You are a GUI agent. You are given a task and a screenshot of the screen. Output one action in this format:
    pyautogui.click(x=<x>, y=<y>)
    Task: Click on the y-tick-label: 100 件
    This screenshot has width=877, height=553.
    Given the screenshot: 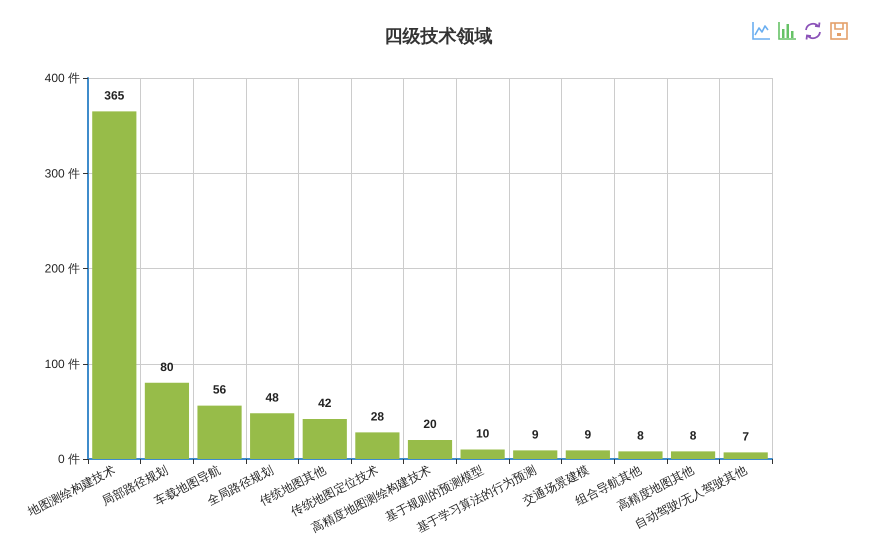 What is the action you would take?
    pyautogui.click(x=62, y=363)
    